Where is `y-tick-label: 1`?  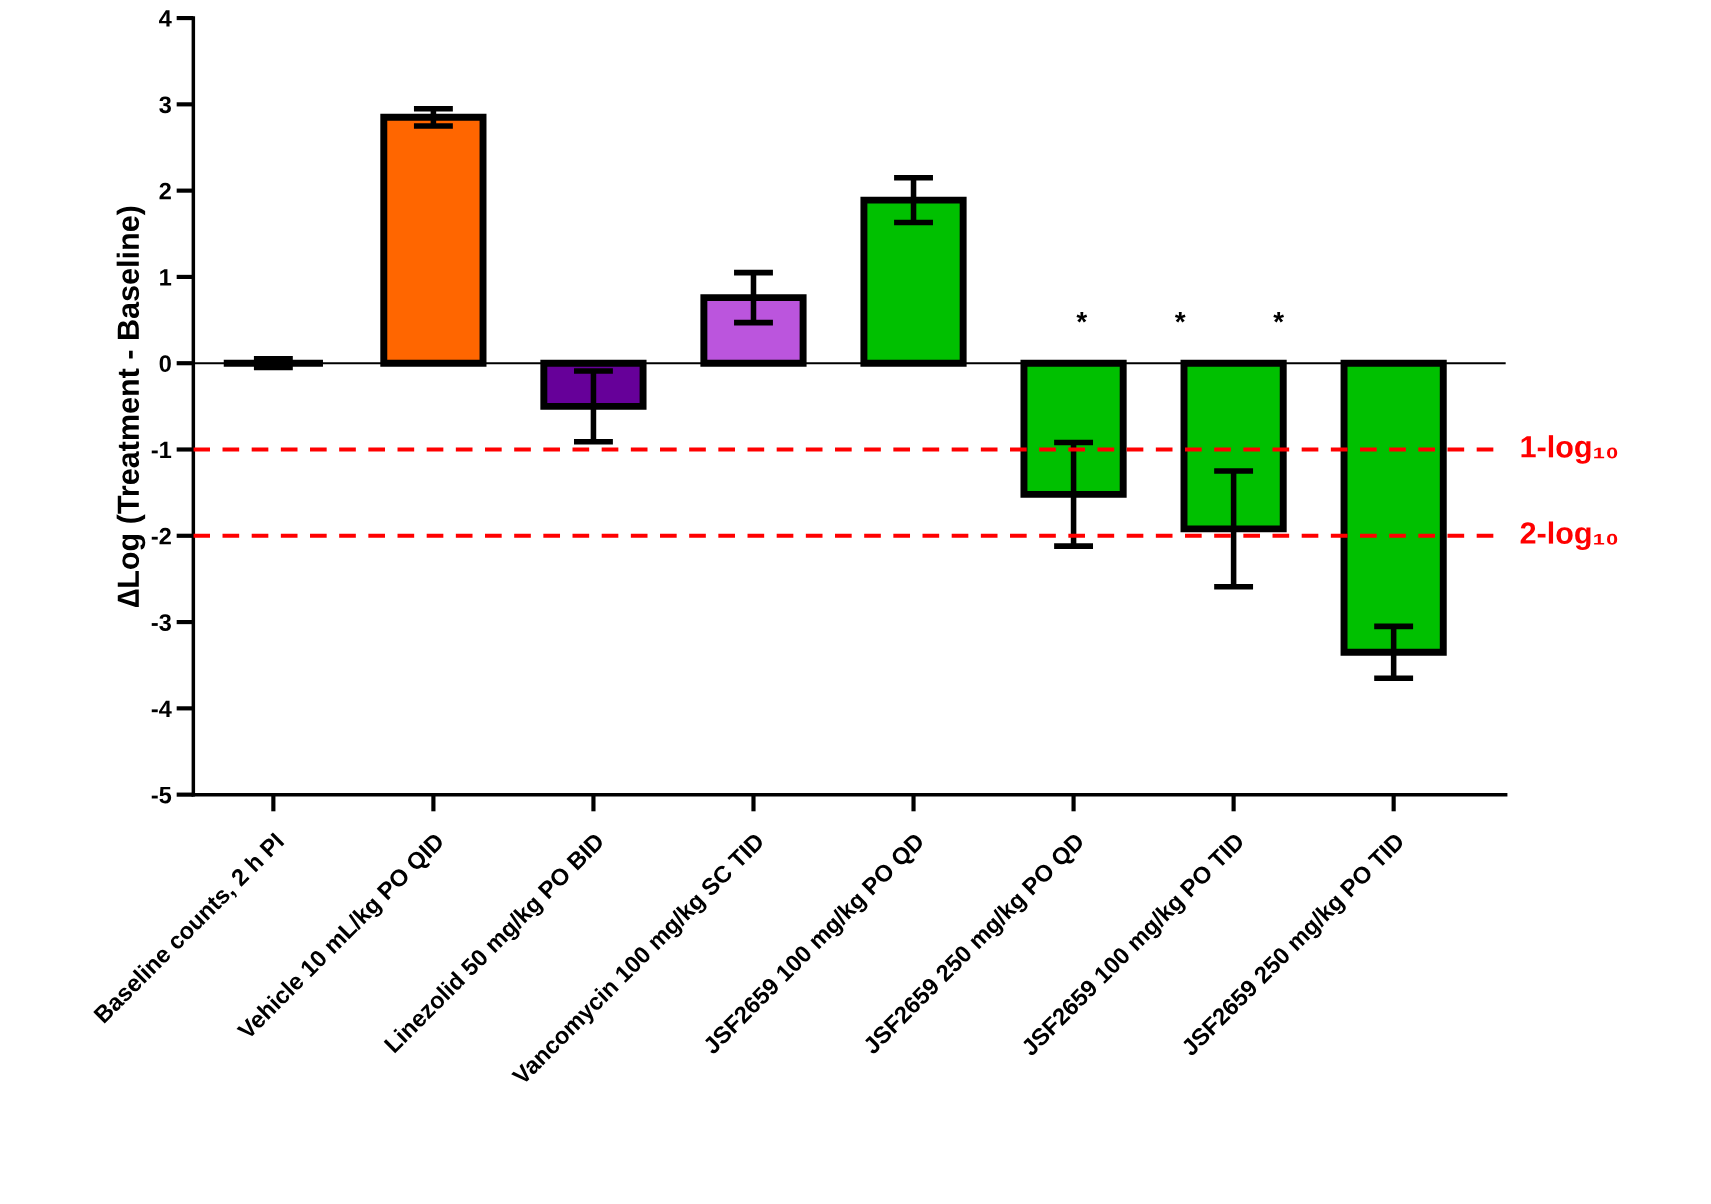
y-tick-label: 1 is located at coordinates (166, 277).